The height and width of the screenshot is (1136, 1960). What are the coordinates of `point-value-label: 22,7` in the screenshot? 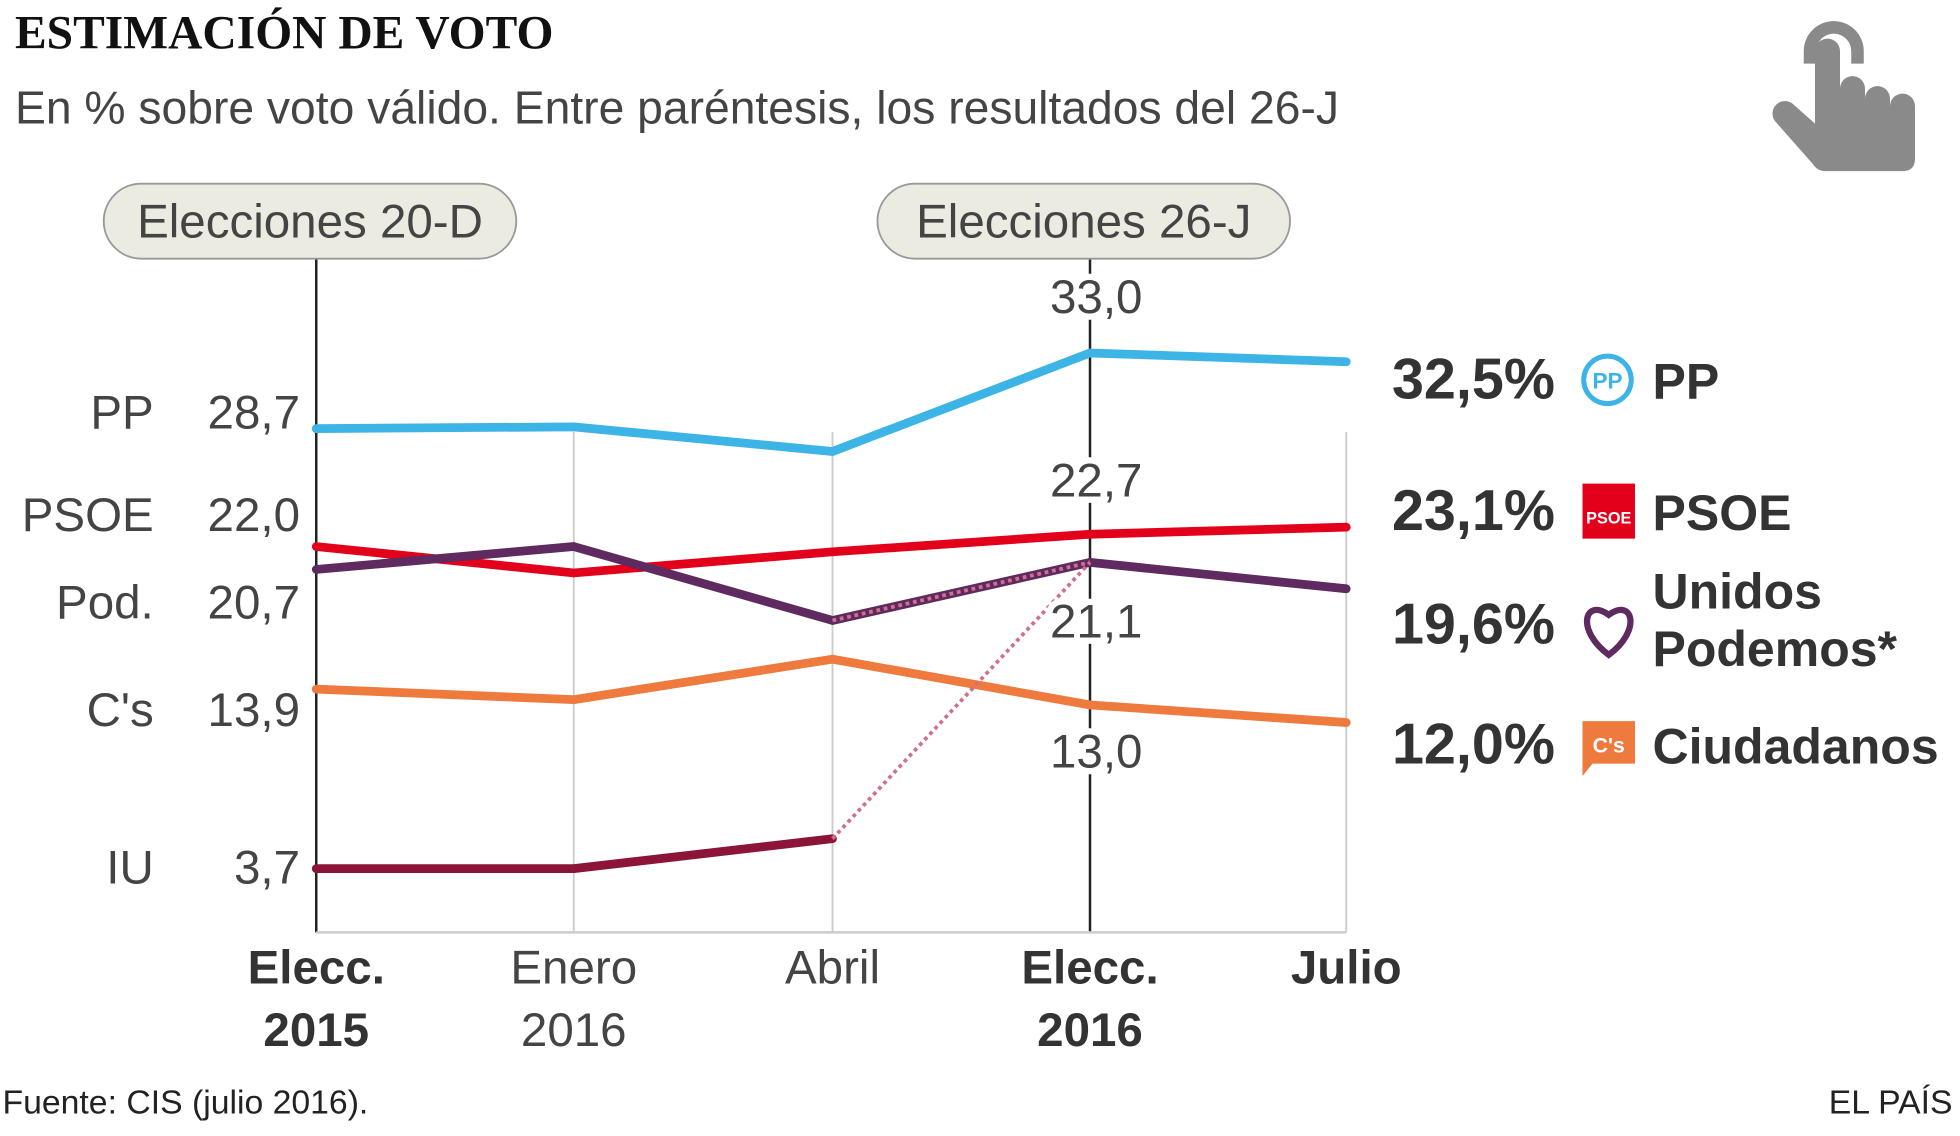 It's located at (1096, 481).